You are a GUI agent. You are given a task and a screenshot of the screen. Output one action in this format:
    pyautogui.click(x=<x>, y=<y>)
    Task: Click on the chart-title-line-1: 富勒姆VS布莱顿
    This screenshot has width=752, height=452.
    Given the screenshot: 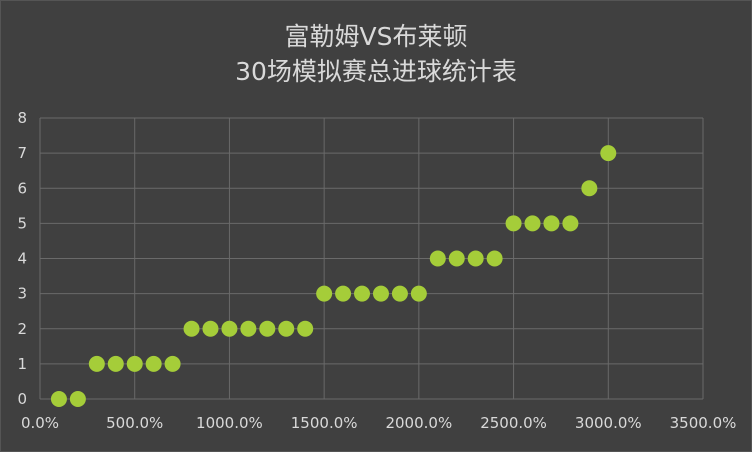 What is the action you would take?
    pyautogui.click(x=376, y=36)
    